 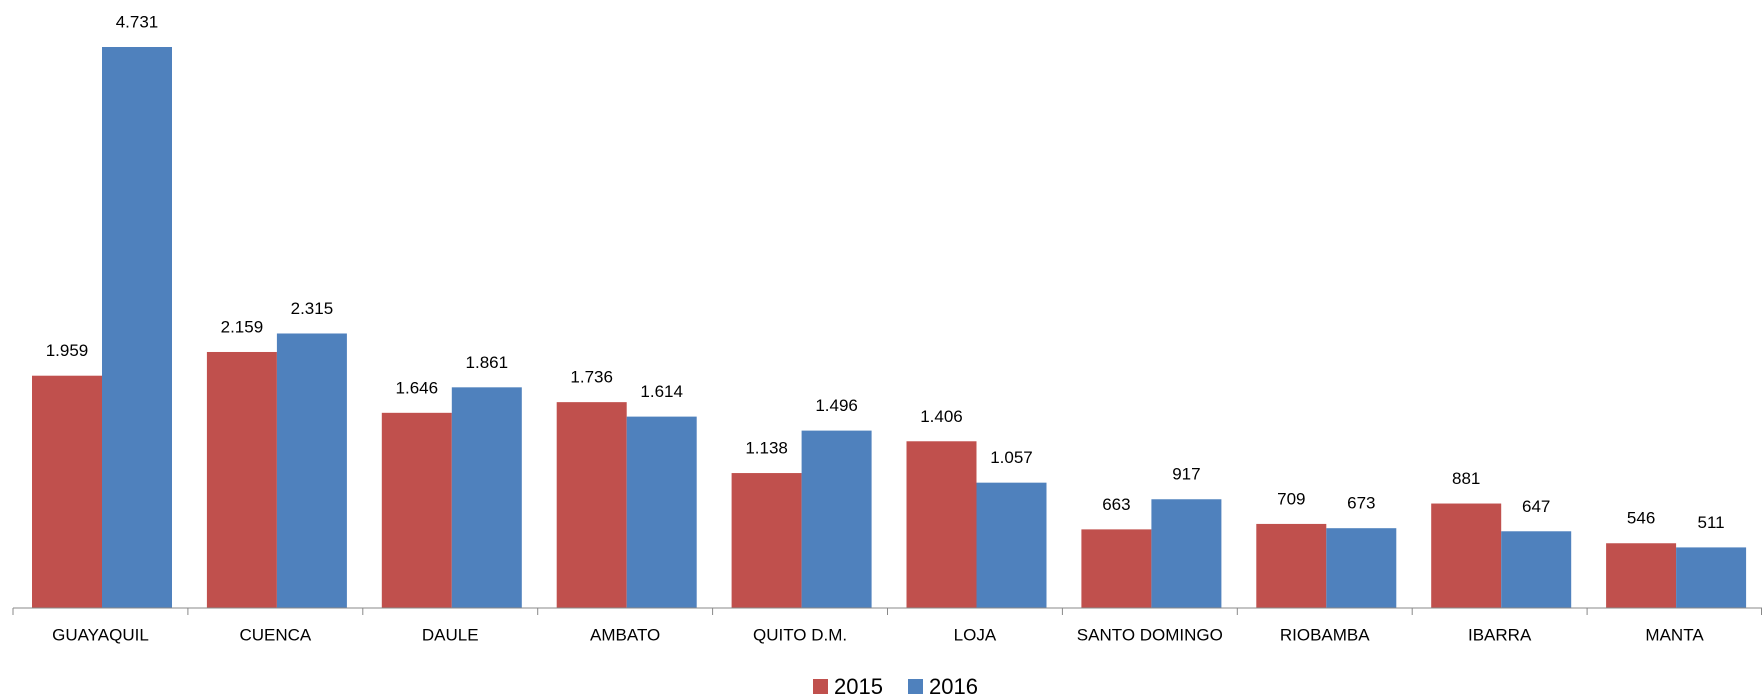 I want to click on legend-text: 2016, so click(x=953, y=686).